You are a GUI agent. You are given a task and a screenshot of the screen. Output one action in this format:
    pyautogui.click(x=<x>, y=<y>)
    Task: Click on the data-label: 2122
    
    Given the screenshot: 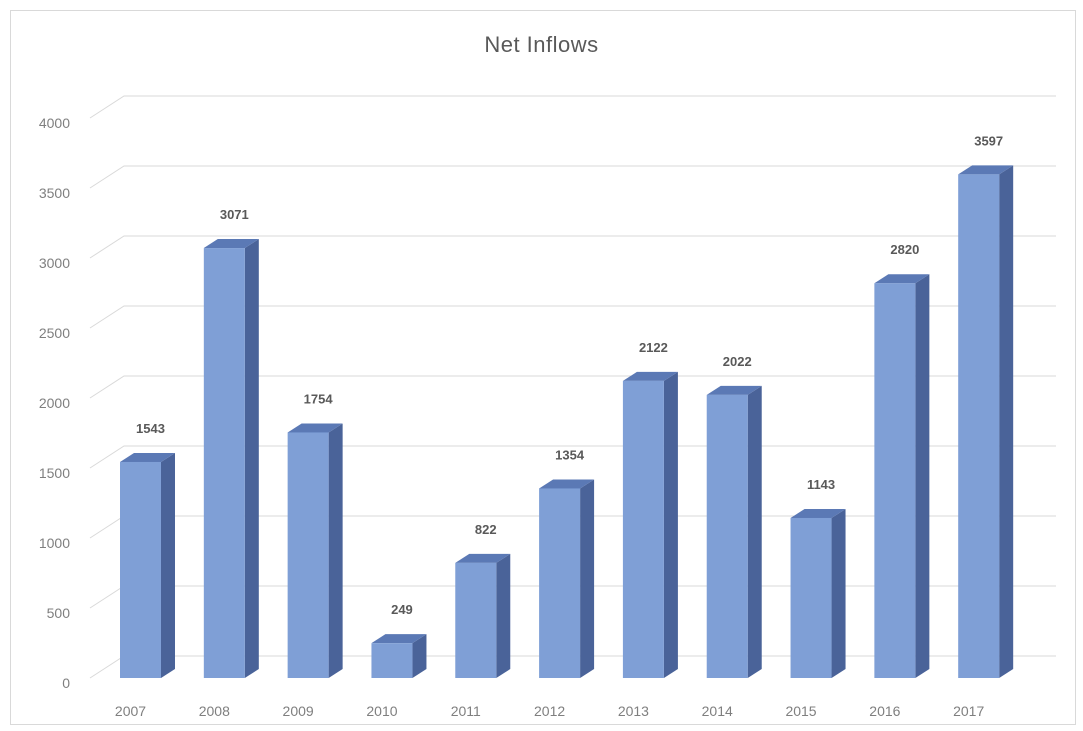 What is the action you would take?
    pyautogui.click(x=653, y=347)
    